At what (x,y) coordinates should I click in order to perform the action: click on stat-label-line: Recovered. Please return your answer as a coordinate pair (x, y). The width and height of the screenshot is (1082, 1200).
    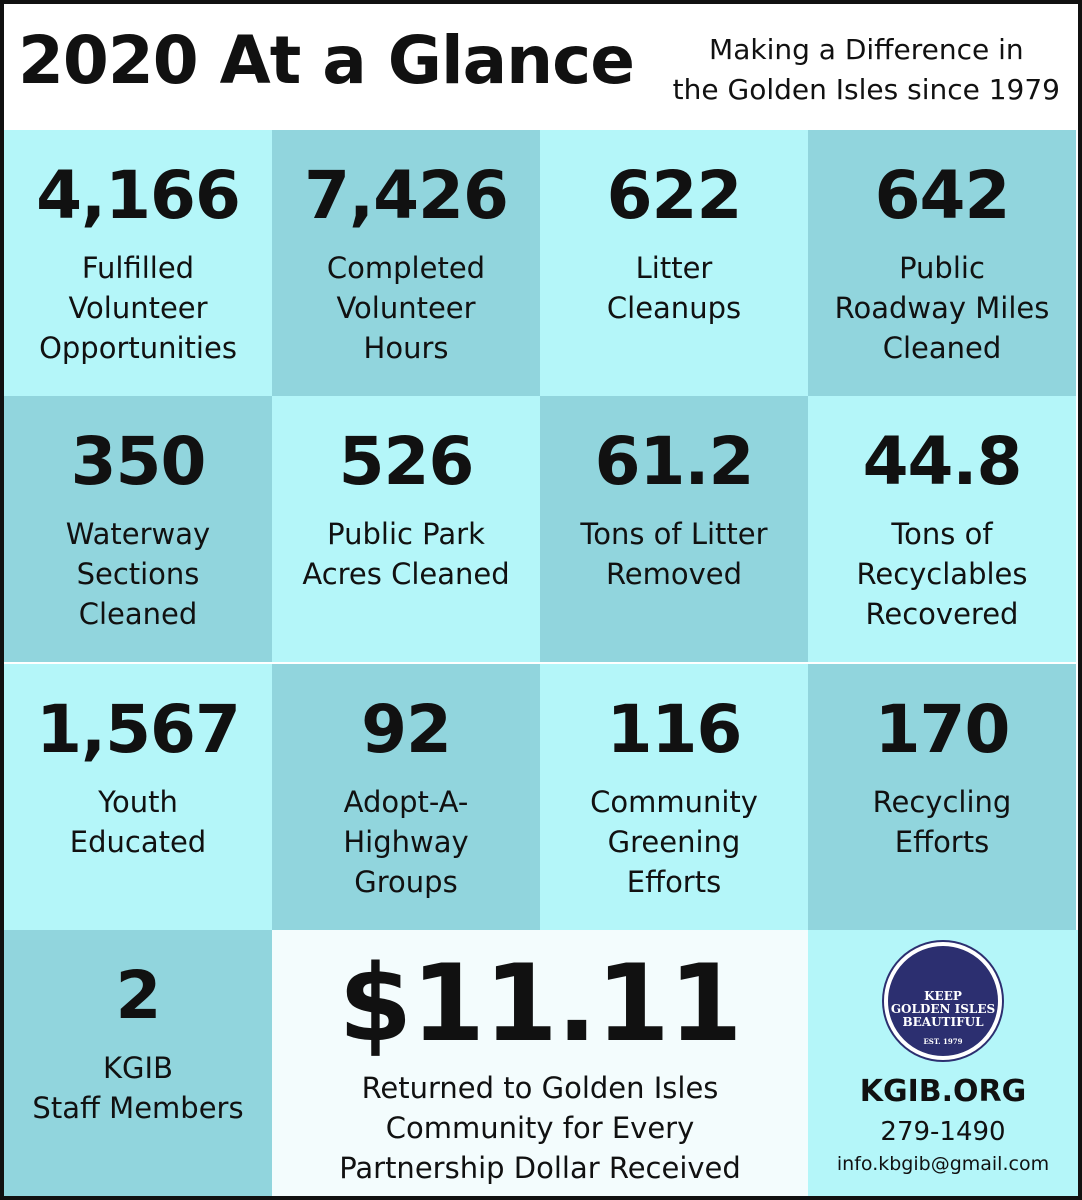
    Looking at the image, I should click on (942, 614).